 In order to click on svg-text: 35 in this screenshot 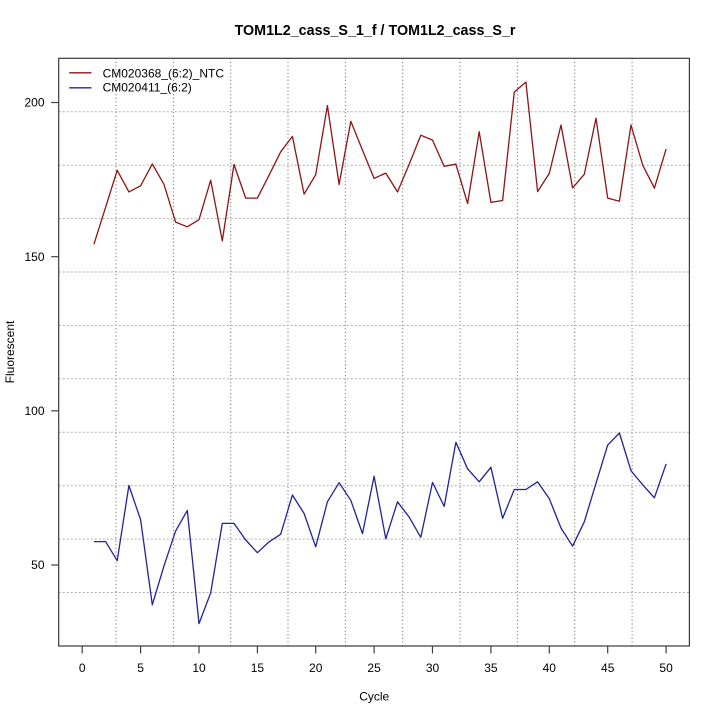, I will do `click(491, 668)`.